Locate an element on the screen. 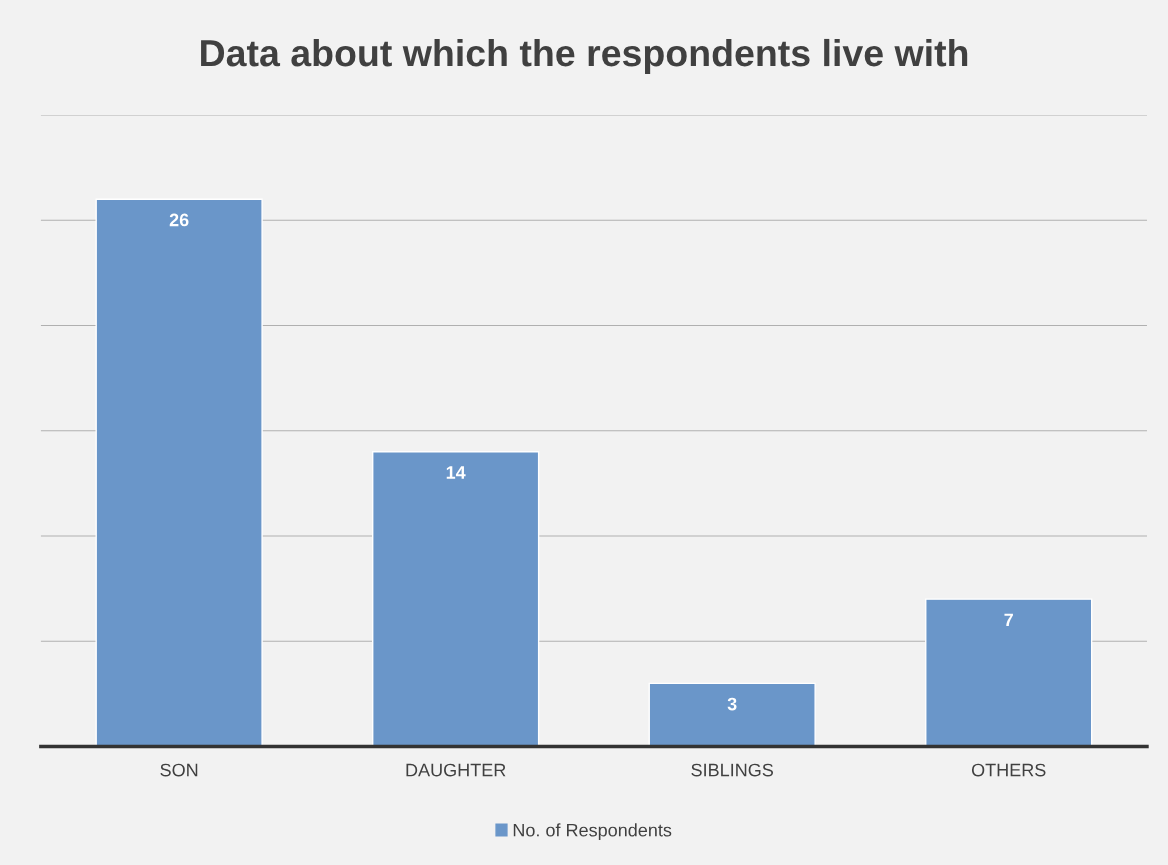  data-label: 26 is located at coordinates (179, 220).